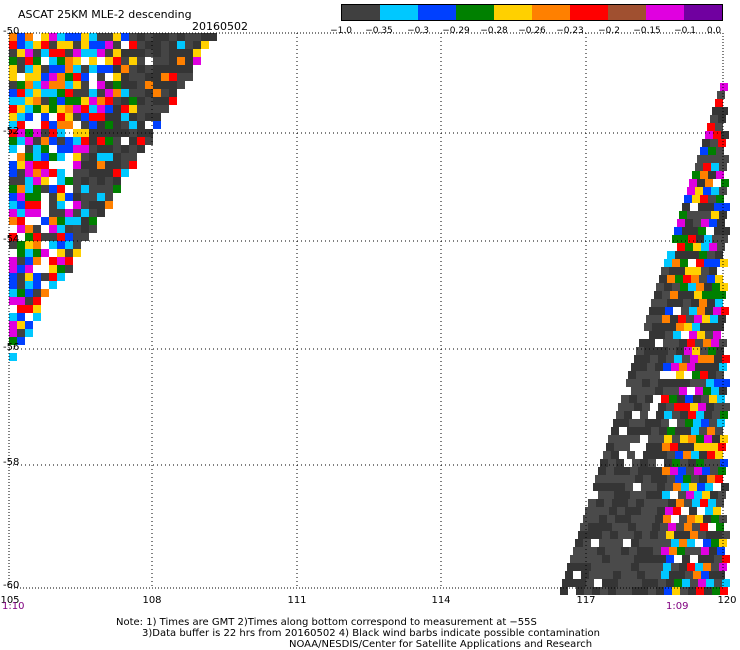 The width and height of the screenshot is (740, 650). I want to click on legend-label: −1.0, so click(341, 31).